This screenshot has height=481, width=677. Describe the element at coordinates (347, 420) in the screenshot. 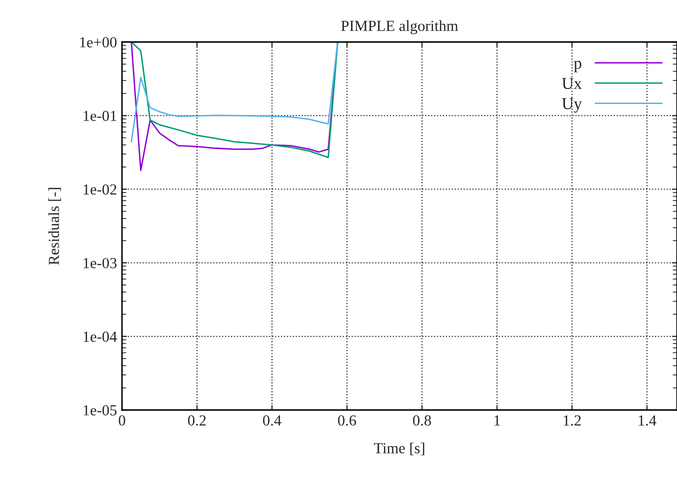

I see `x-tick-label: 0.6` at that location.